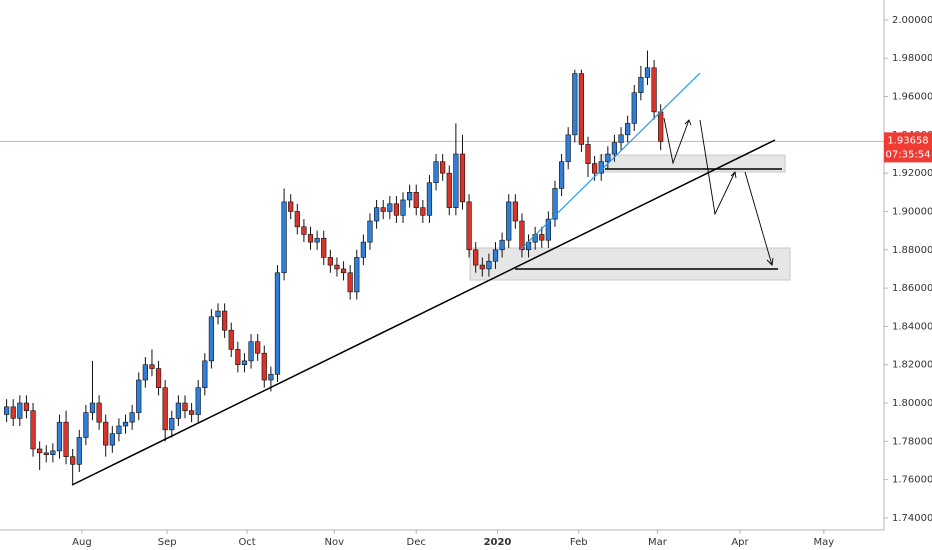 The width and height of the screenshot is (932, 550). Describe the element at coordinates (908, 154) in the screenshot. I see `countdown-label: 07:35:54` at that location.